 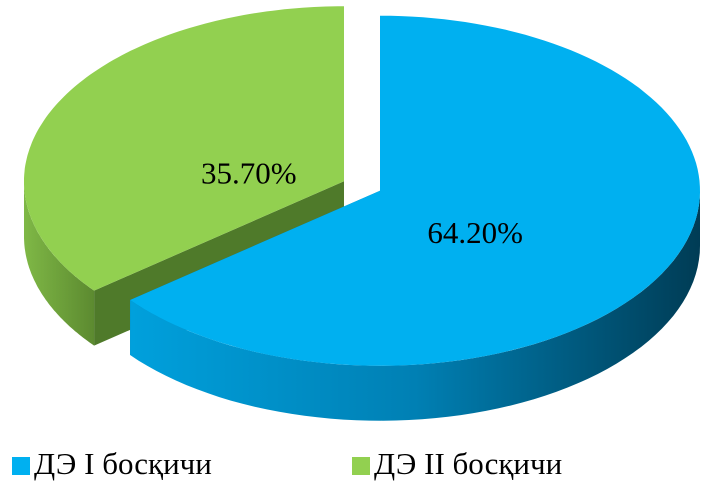 I want to click on legend-label: ДЭ I босқичи, so click(x=123, y=463).